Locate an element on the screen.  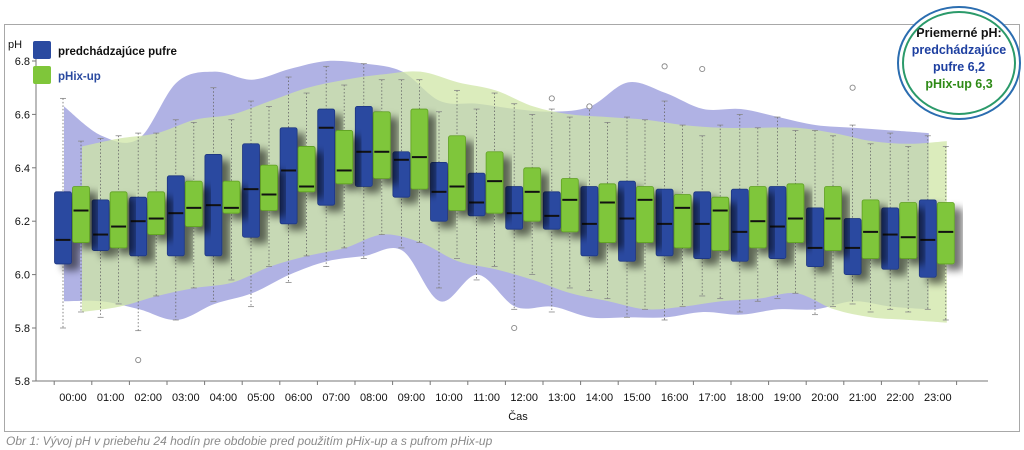
x-tick-label: 10:00 is located at coordinates (449, 398).